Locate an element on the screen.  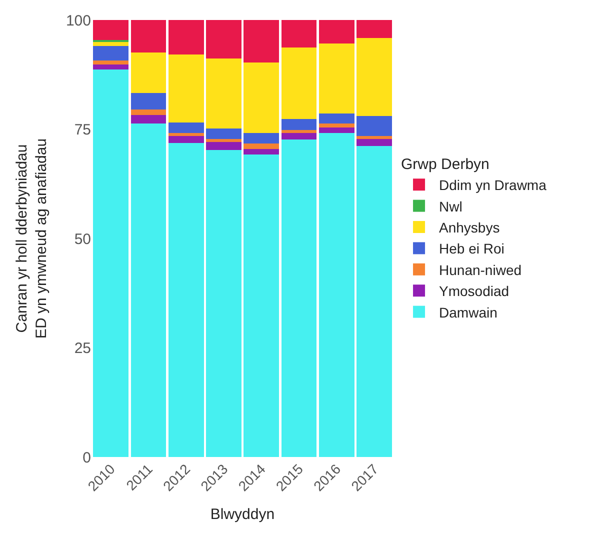
y-tick-label: 75 is located at coordinates (82, 130).